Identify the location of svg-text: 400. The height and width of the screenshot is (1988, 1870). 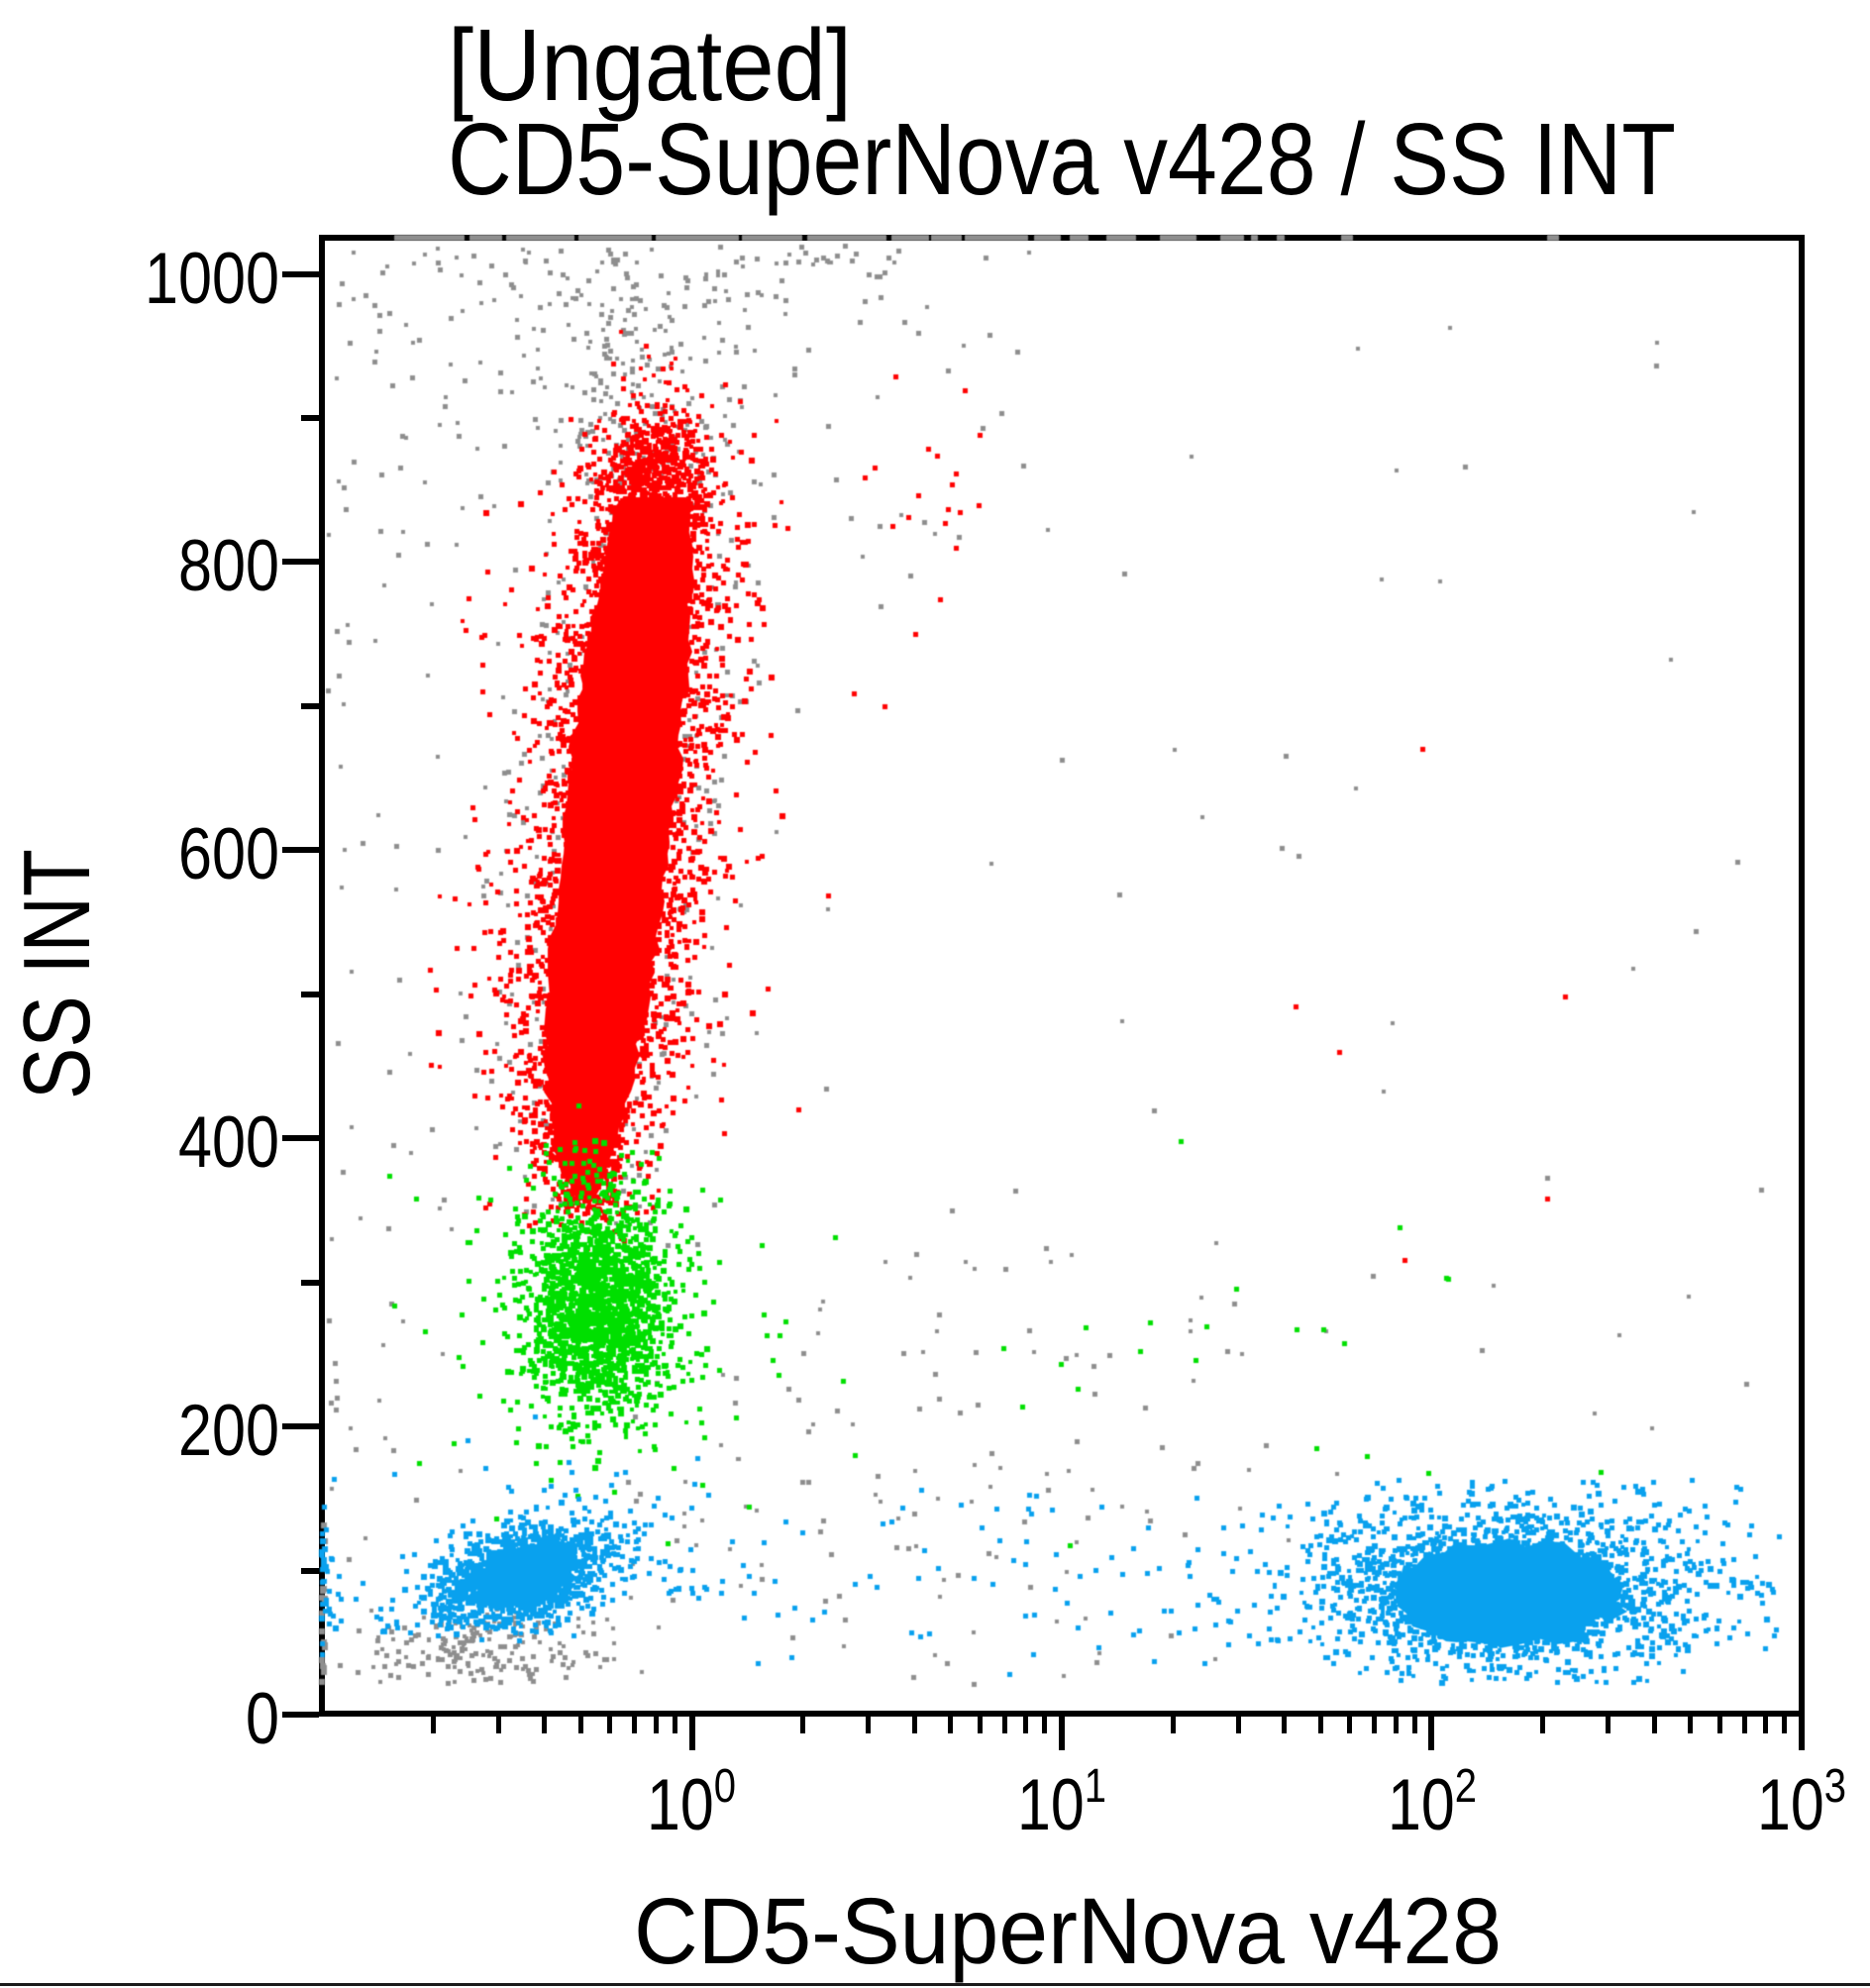
(228, 1142).